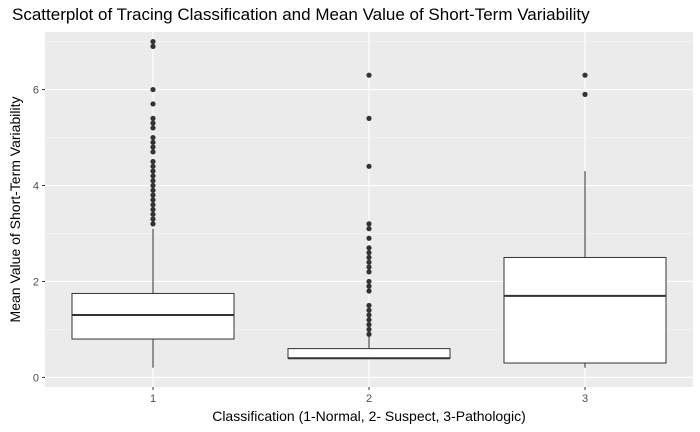  What do you see at coordinates (36, 91) in the screenshot?
I see `y-tick-label: 6` at bounding box center [36, 91].